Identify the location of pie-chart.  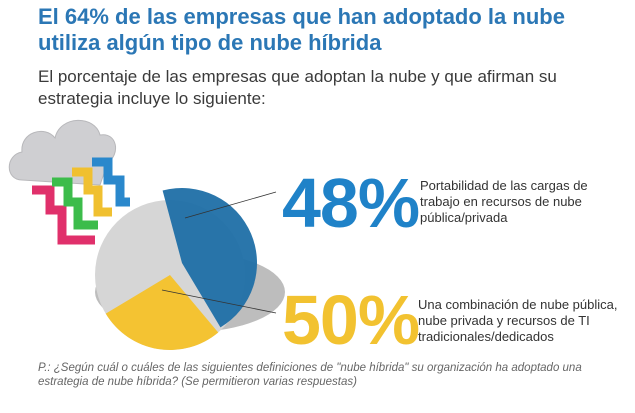
(176, 269).